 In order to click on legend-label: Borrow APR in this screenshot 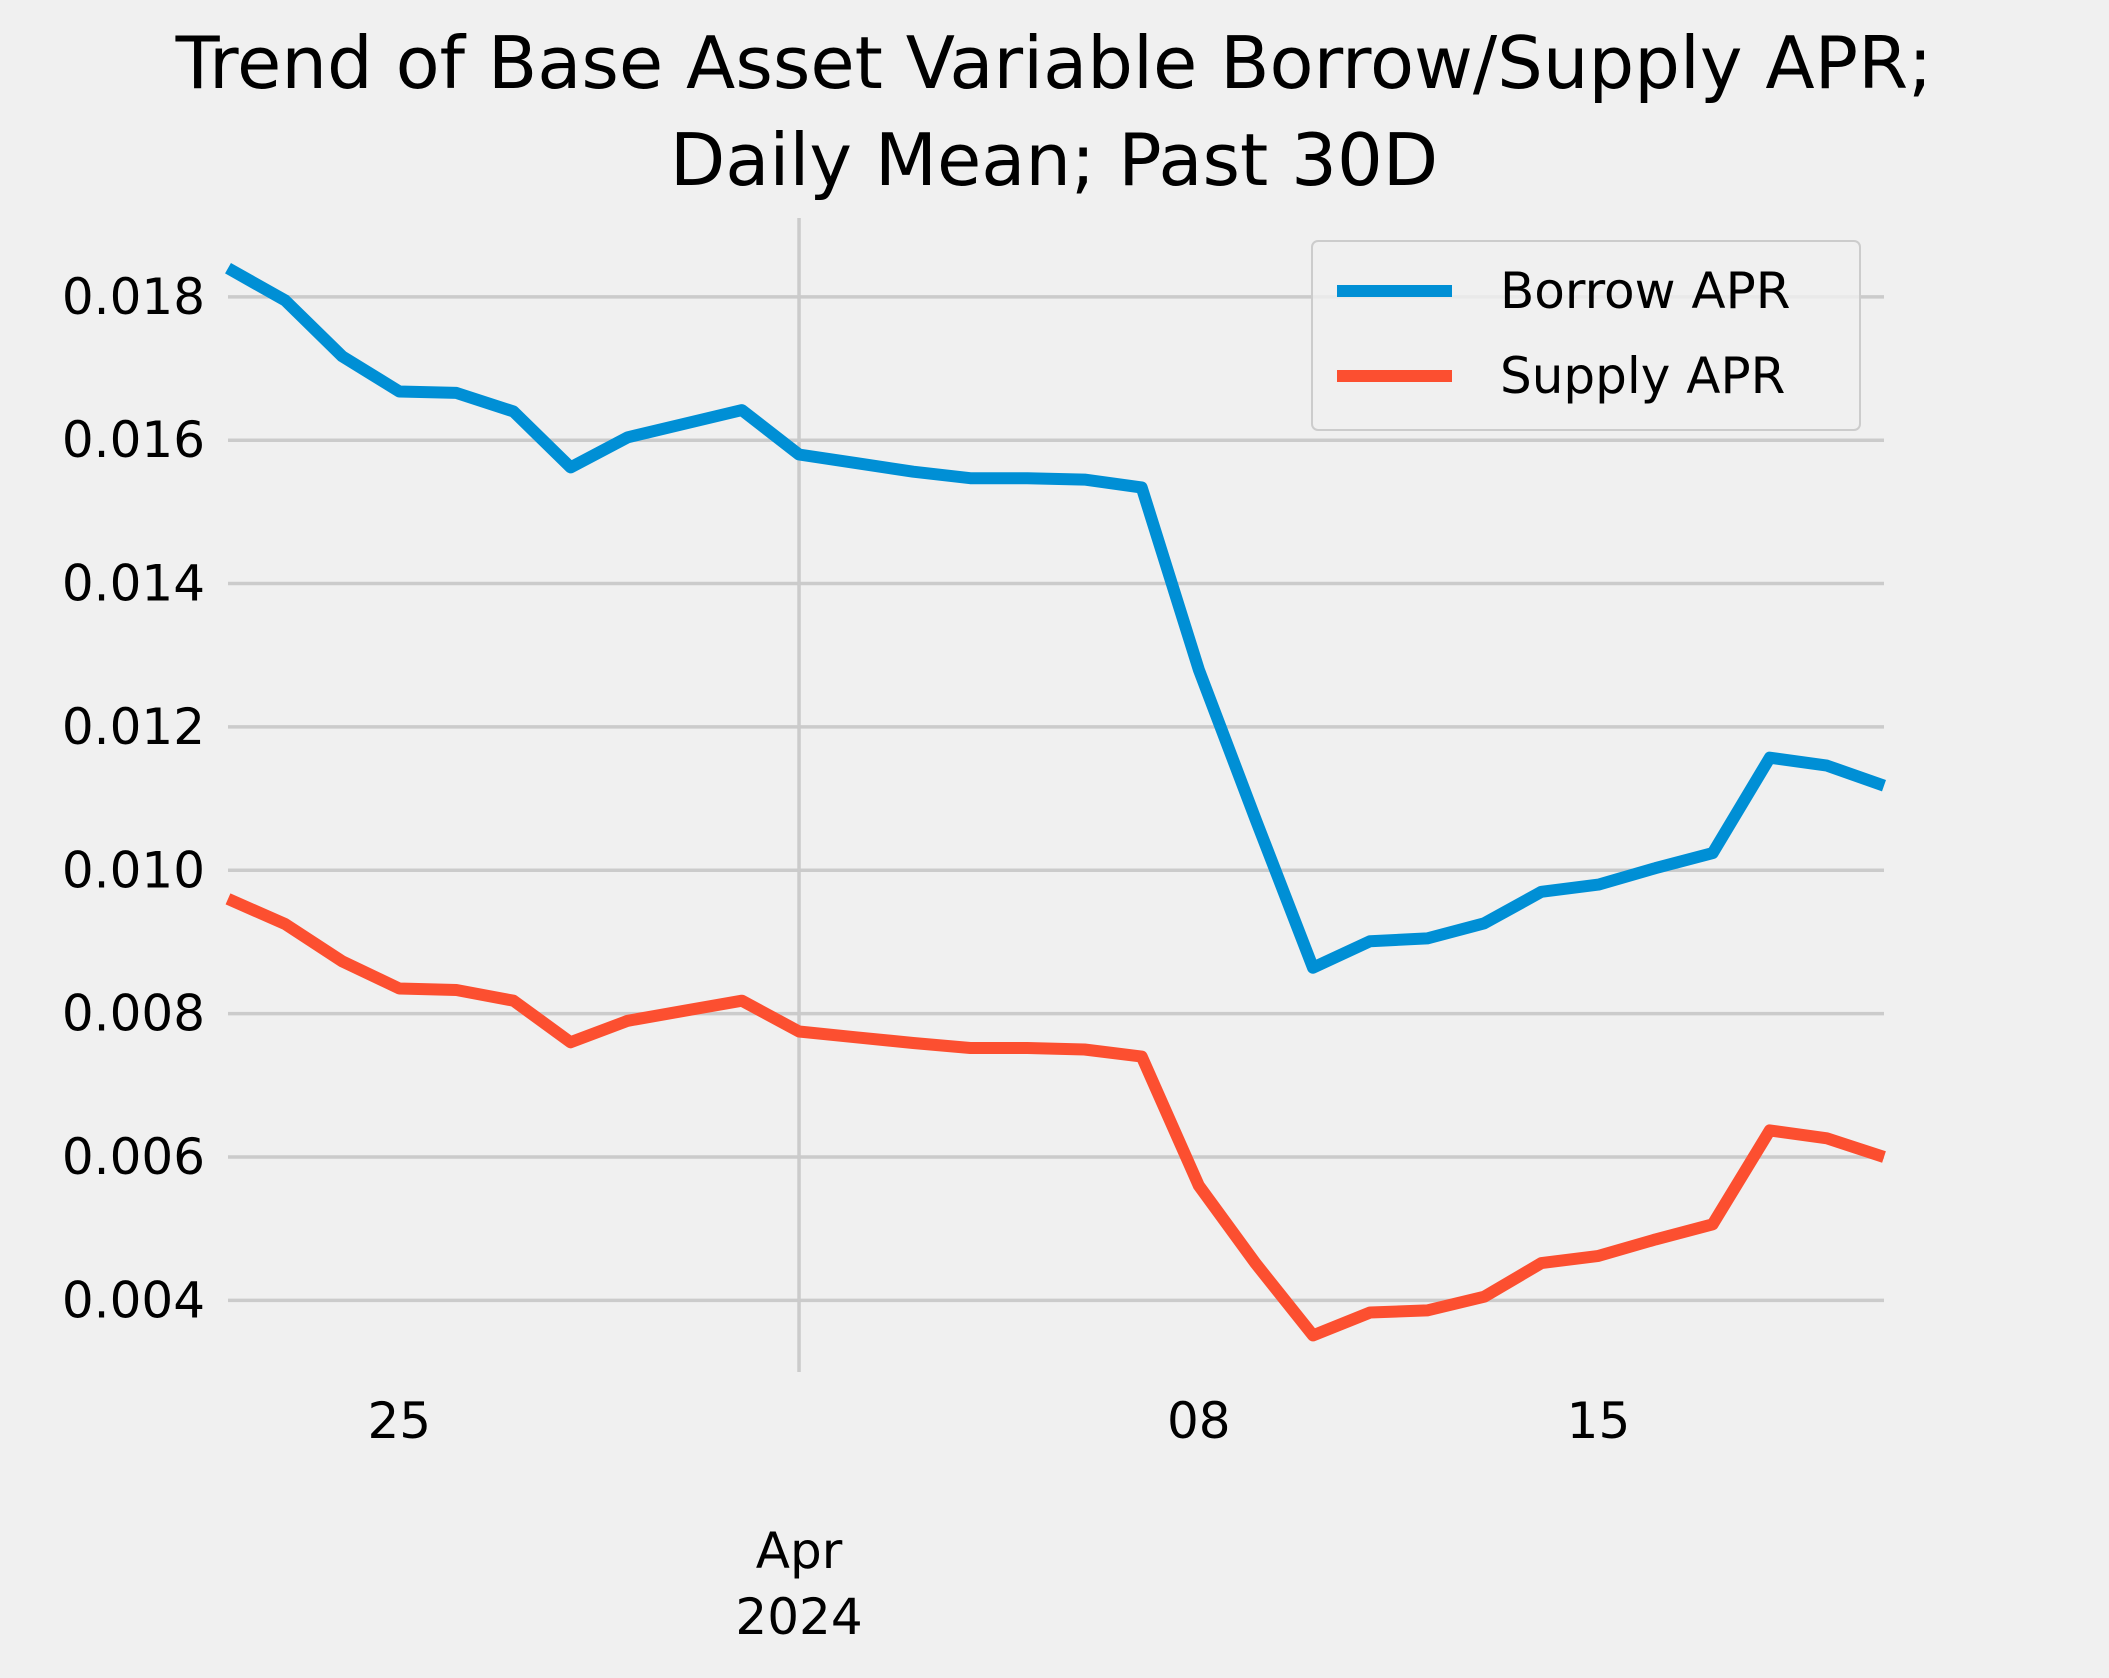, I will do `click(1645, 291)`.